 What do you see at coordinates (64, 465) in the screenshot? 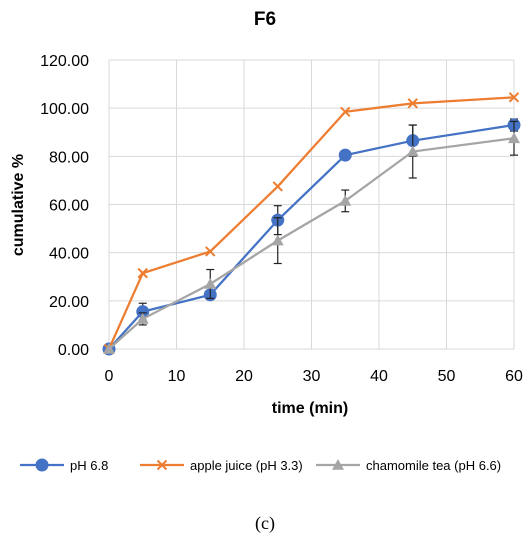
I see `legend-item-0: pH 6.8` at bounding box center [64, 465].